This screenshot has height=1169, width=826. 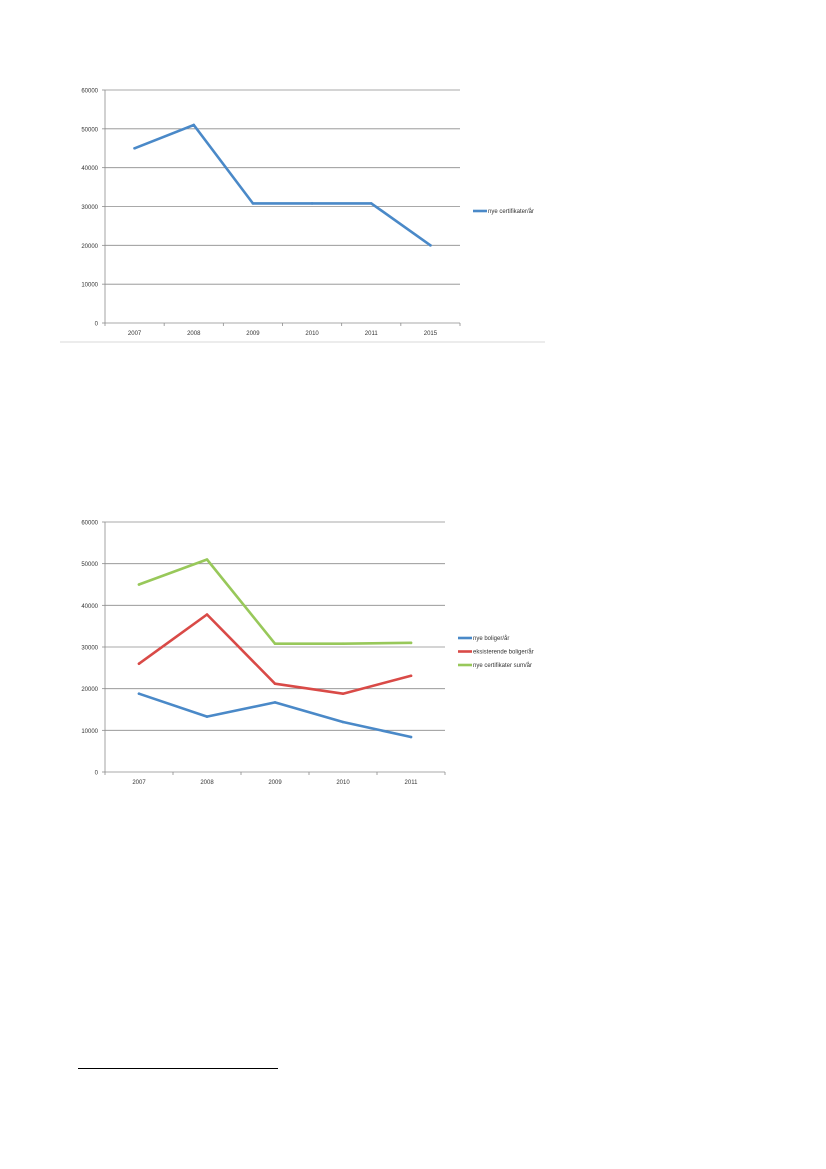 I want to click on footnote-separator, so click(x=178, y=1068).